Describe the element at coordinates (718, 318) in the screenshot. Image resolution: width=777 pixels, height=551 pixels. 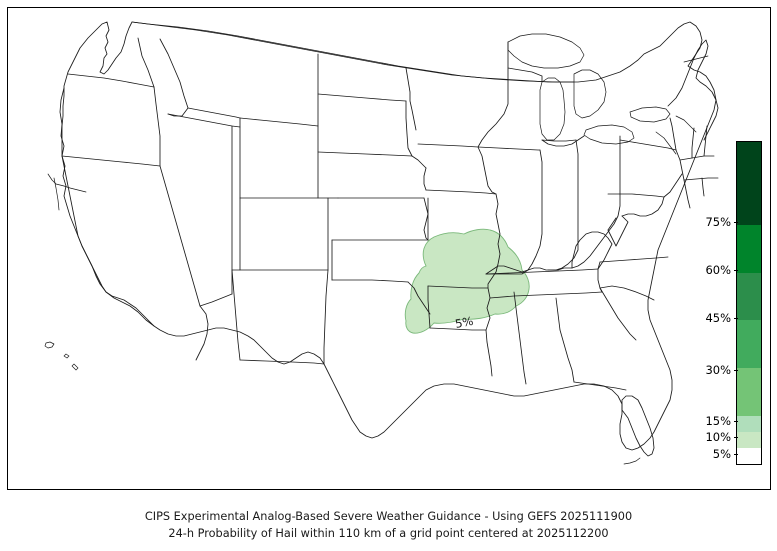
I see `colorbar-tick-label-45: 45%` at that location.